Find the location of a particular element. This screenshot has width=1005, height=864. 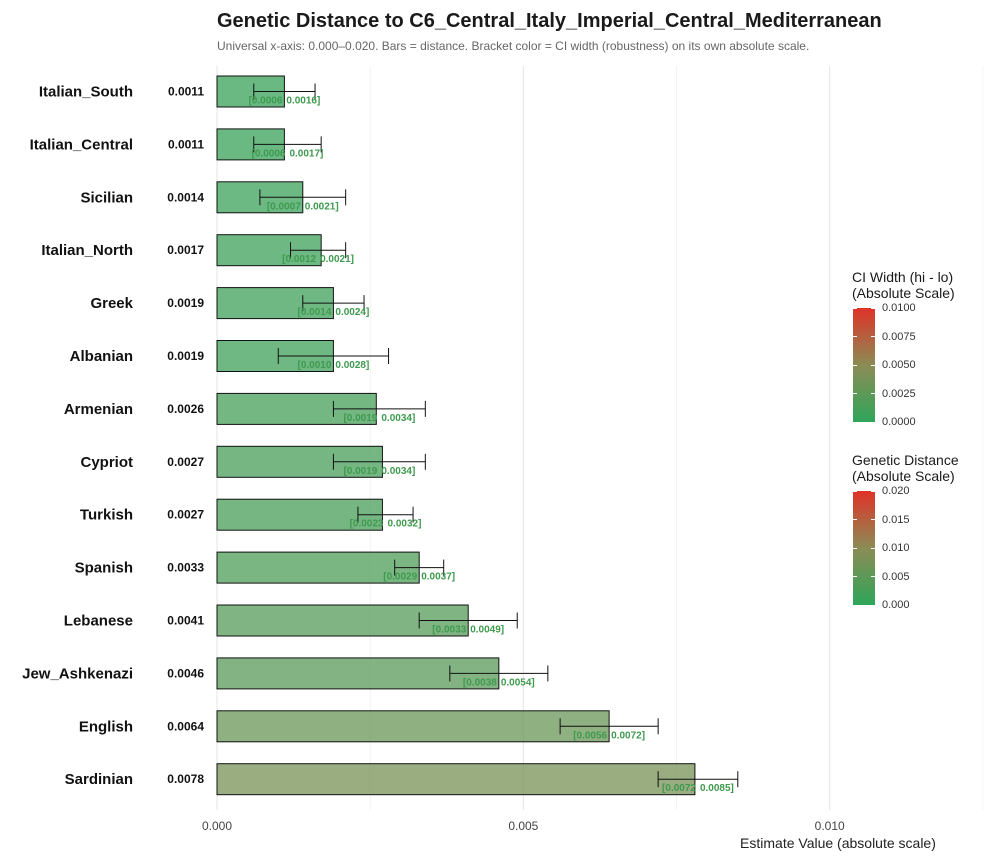

category-label: Jew_Ashkenazi is located at coordinates (77, 673).